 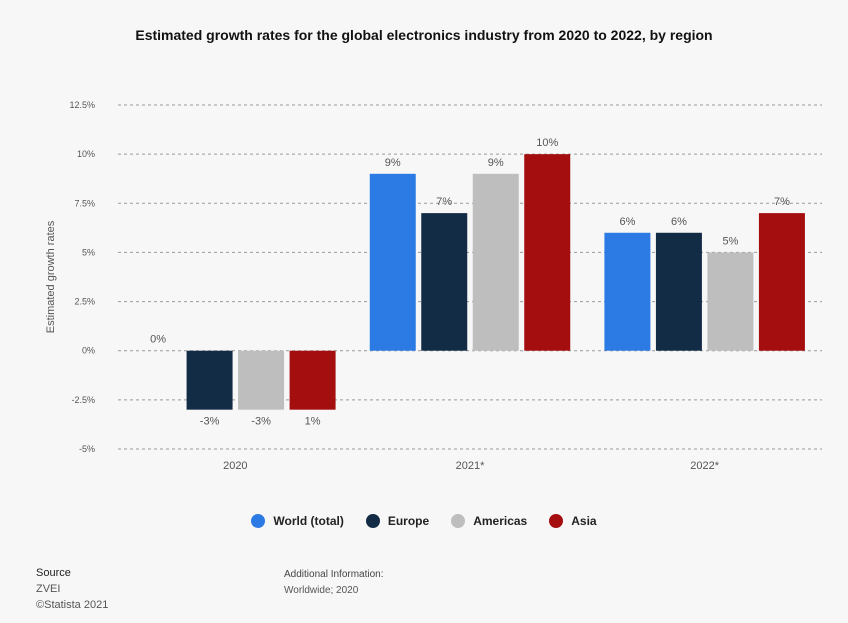 I want to click on legend-item: World (total), so click(x=297, y=521).